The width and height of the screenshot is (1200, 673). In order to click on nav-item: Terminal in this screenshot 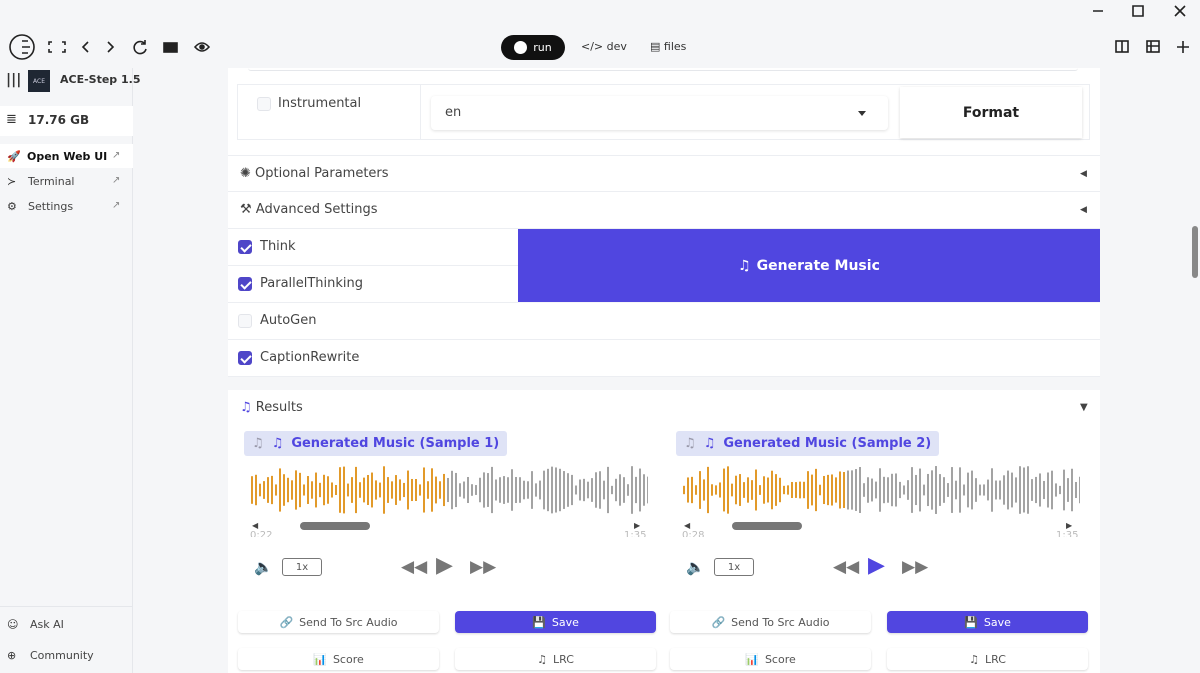, I will do `click(51, 181)`.